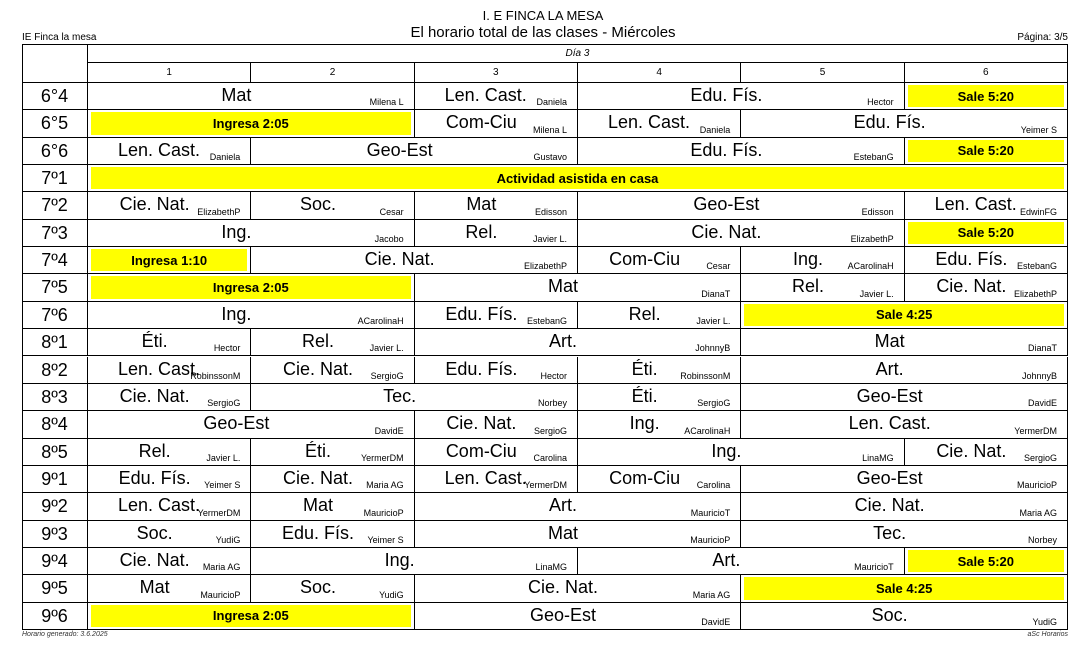  Describe the element at coordinates (389, 430) in the screenshot. I see `teacher: DavidE` at that location.